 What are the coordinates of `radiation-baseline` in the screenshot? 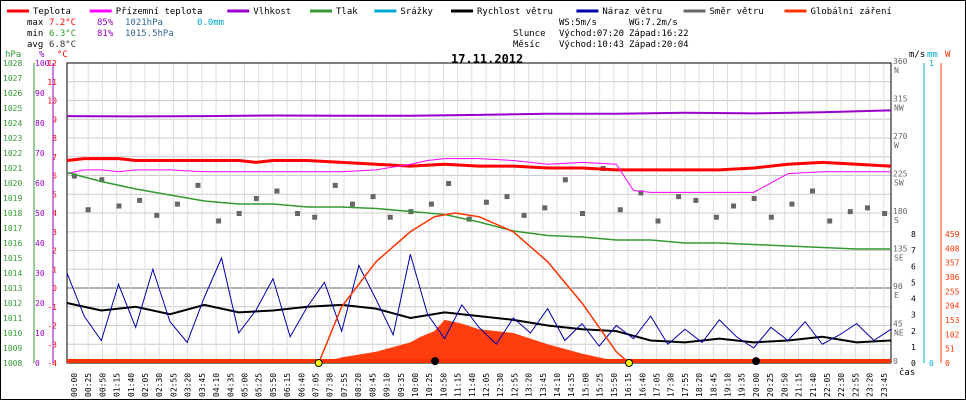 It's located at (479, 361).